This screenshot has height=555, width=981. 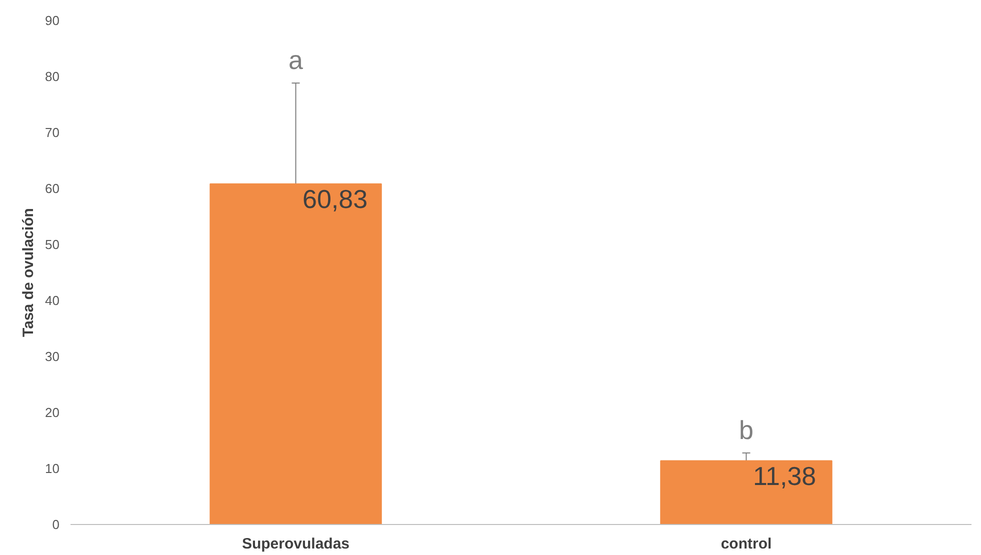 What do you see at coordinates (296, 60) in the screenshot?
I see `annotation: a` at bounding box center [296, 60].